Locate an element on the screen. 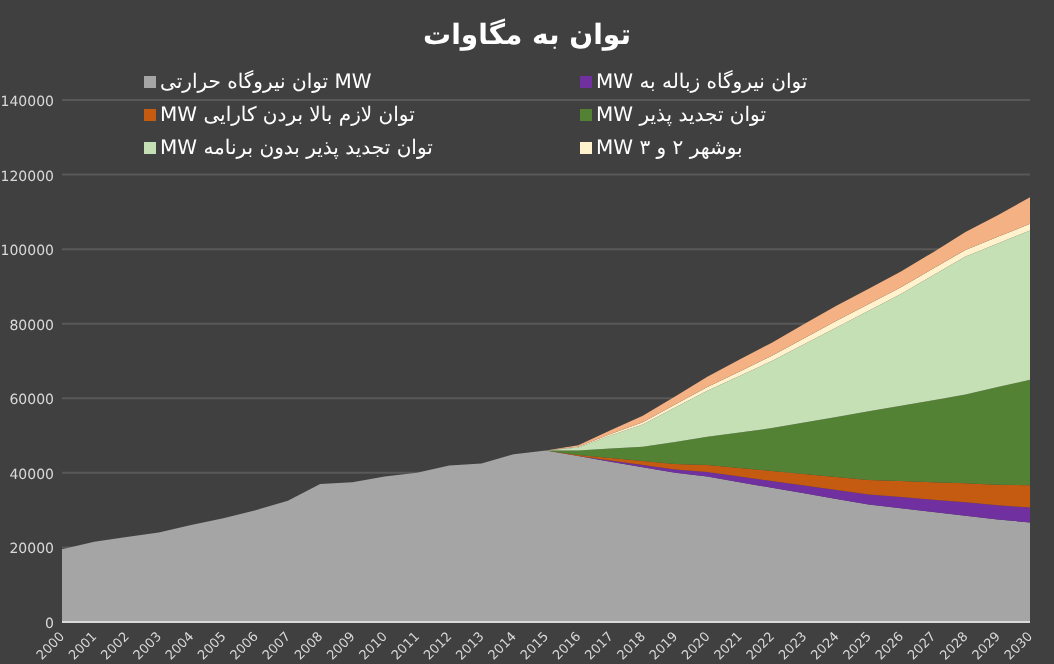 The image size is (1054, 664). legend-label: توان تجدید پذیر MW is located at coordinates (681, 116).